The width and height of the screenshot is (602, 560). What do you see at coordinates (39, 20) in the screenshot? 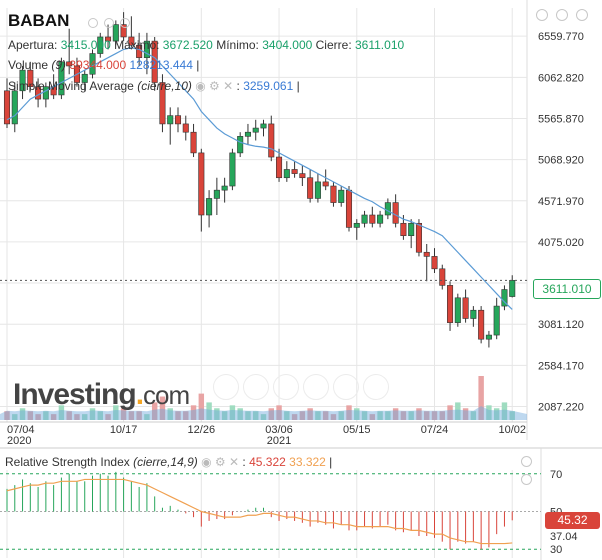
I see `ticker-symbol: BABAN` at bounding box center [39, 20].